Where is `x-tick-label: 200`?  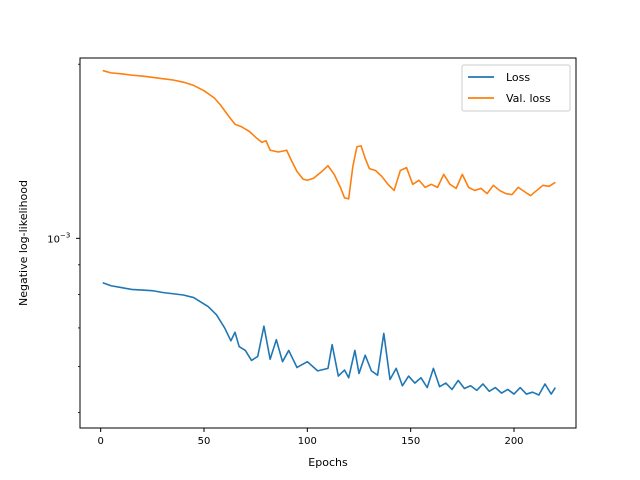 x-tick-label: 200 is located at coordinates (513, 441).